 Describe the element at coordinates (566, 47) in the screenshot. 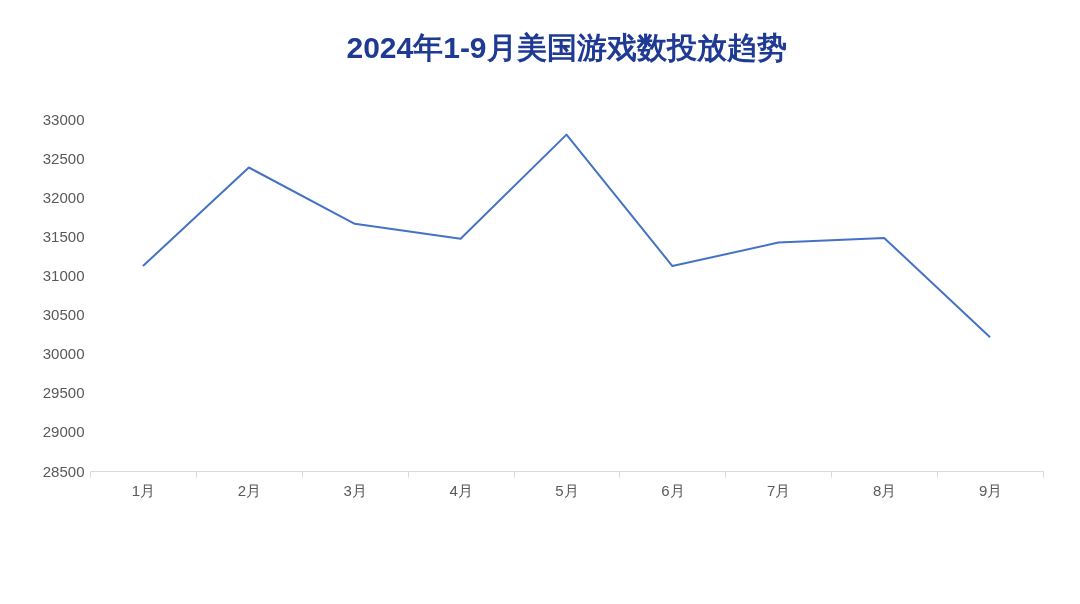

I see `chart-title: 2024年1-9月美国游戏数投放趋势` at that location.